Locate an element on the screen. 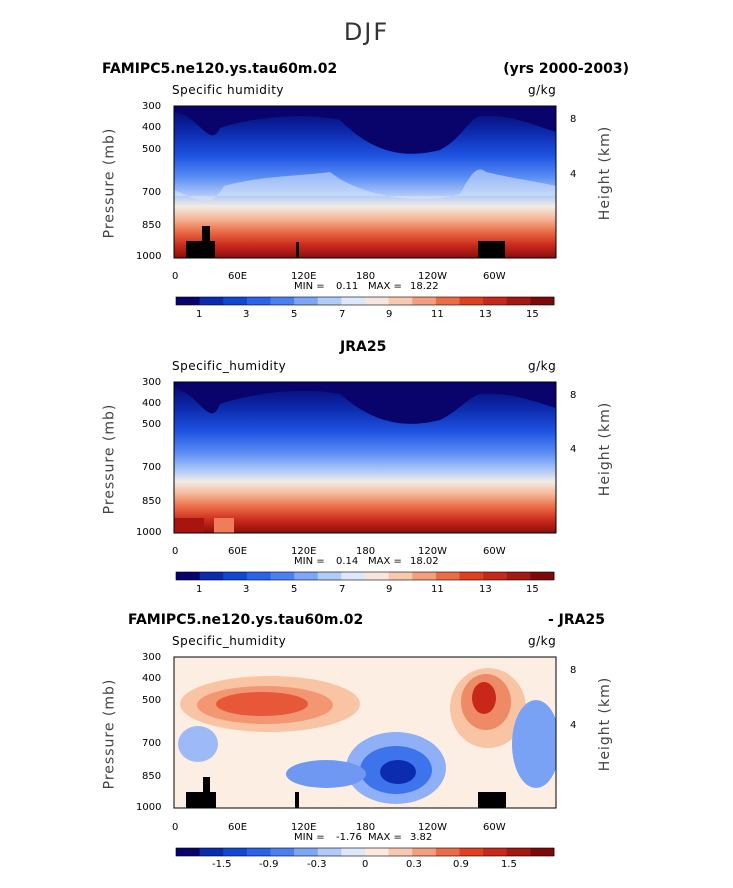  panel2-colorbar-frame is located at coordinates (365, 576).